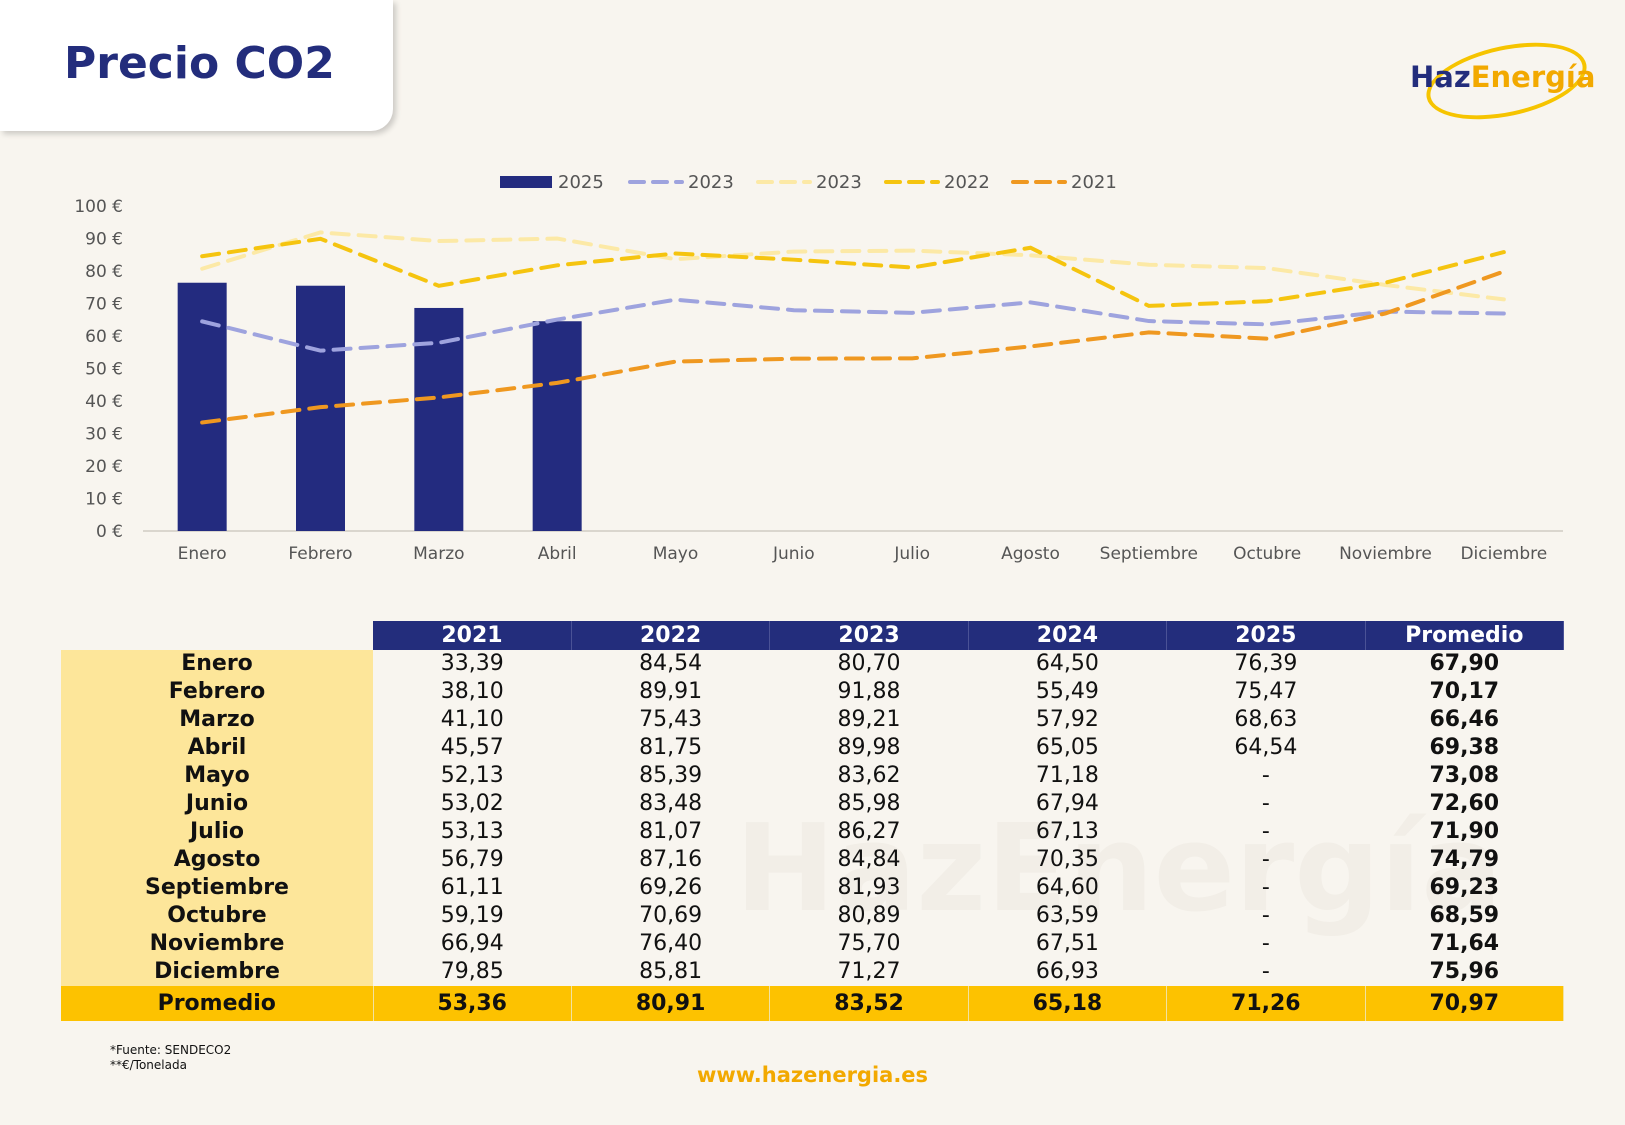 Image resolution: width=1625 pixels, height=1125 pixels. Describe the element at coordinates (812, 972) in the screenshot. I see `table-row: Diciembre 79,85 85,81 71,27 66,93 - 75,96` at that location.